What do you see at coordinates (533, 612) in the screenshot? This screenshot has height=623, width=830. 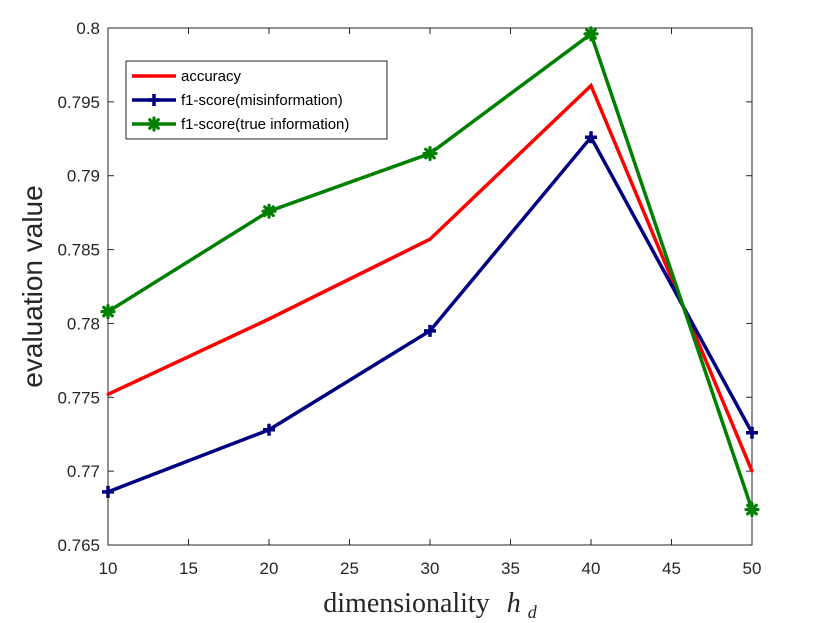 I see `x-axis-label-subscript: d` at bounding box center [533, 612].